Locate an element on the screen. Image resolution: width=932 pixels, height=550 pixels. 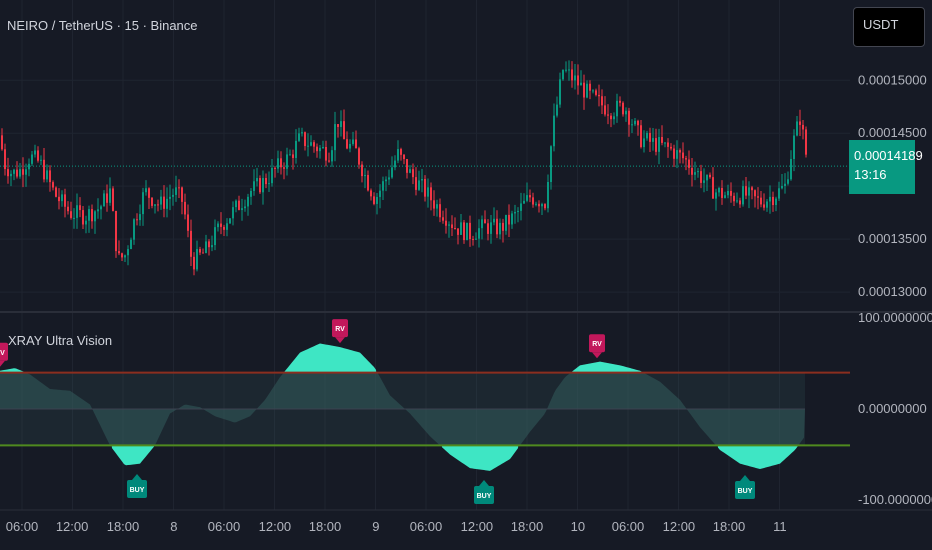
last-price-value: 0.00014189 is located at coordinates (888, 155).